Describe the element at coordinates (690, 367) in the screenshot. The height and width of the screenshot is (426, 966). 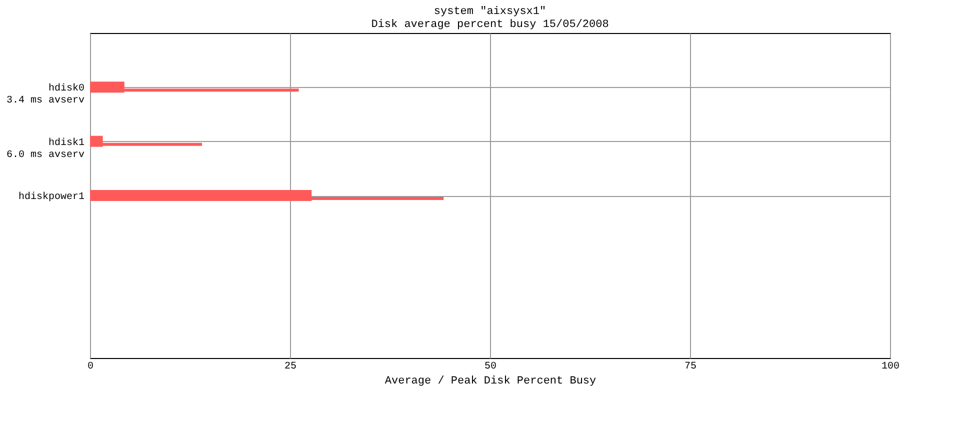
I see `x-tick-label: 75` at that location.